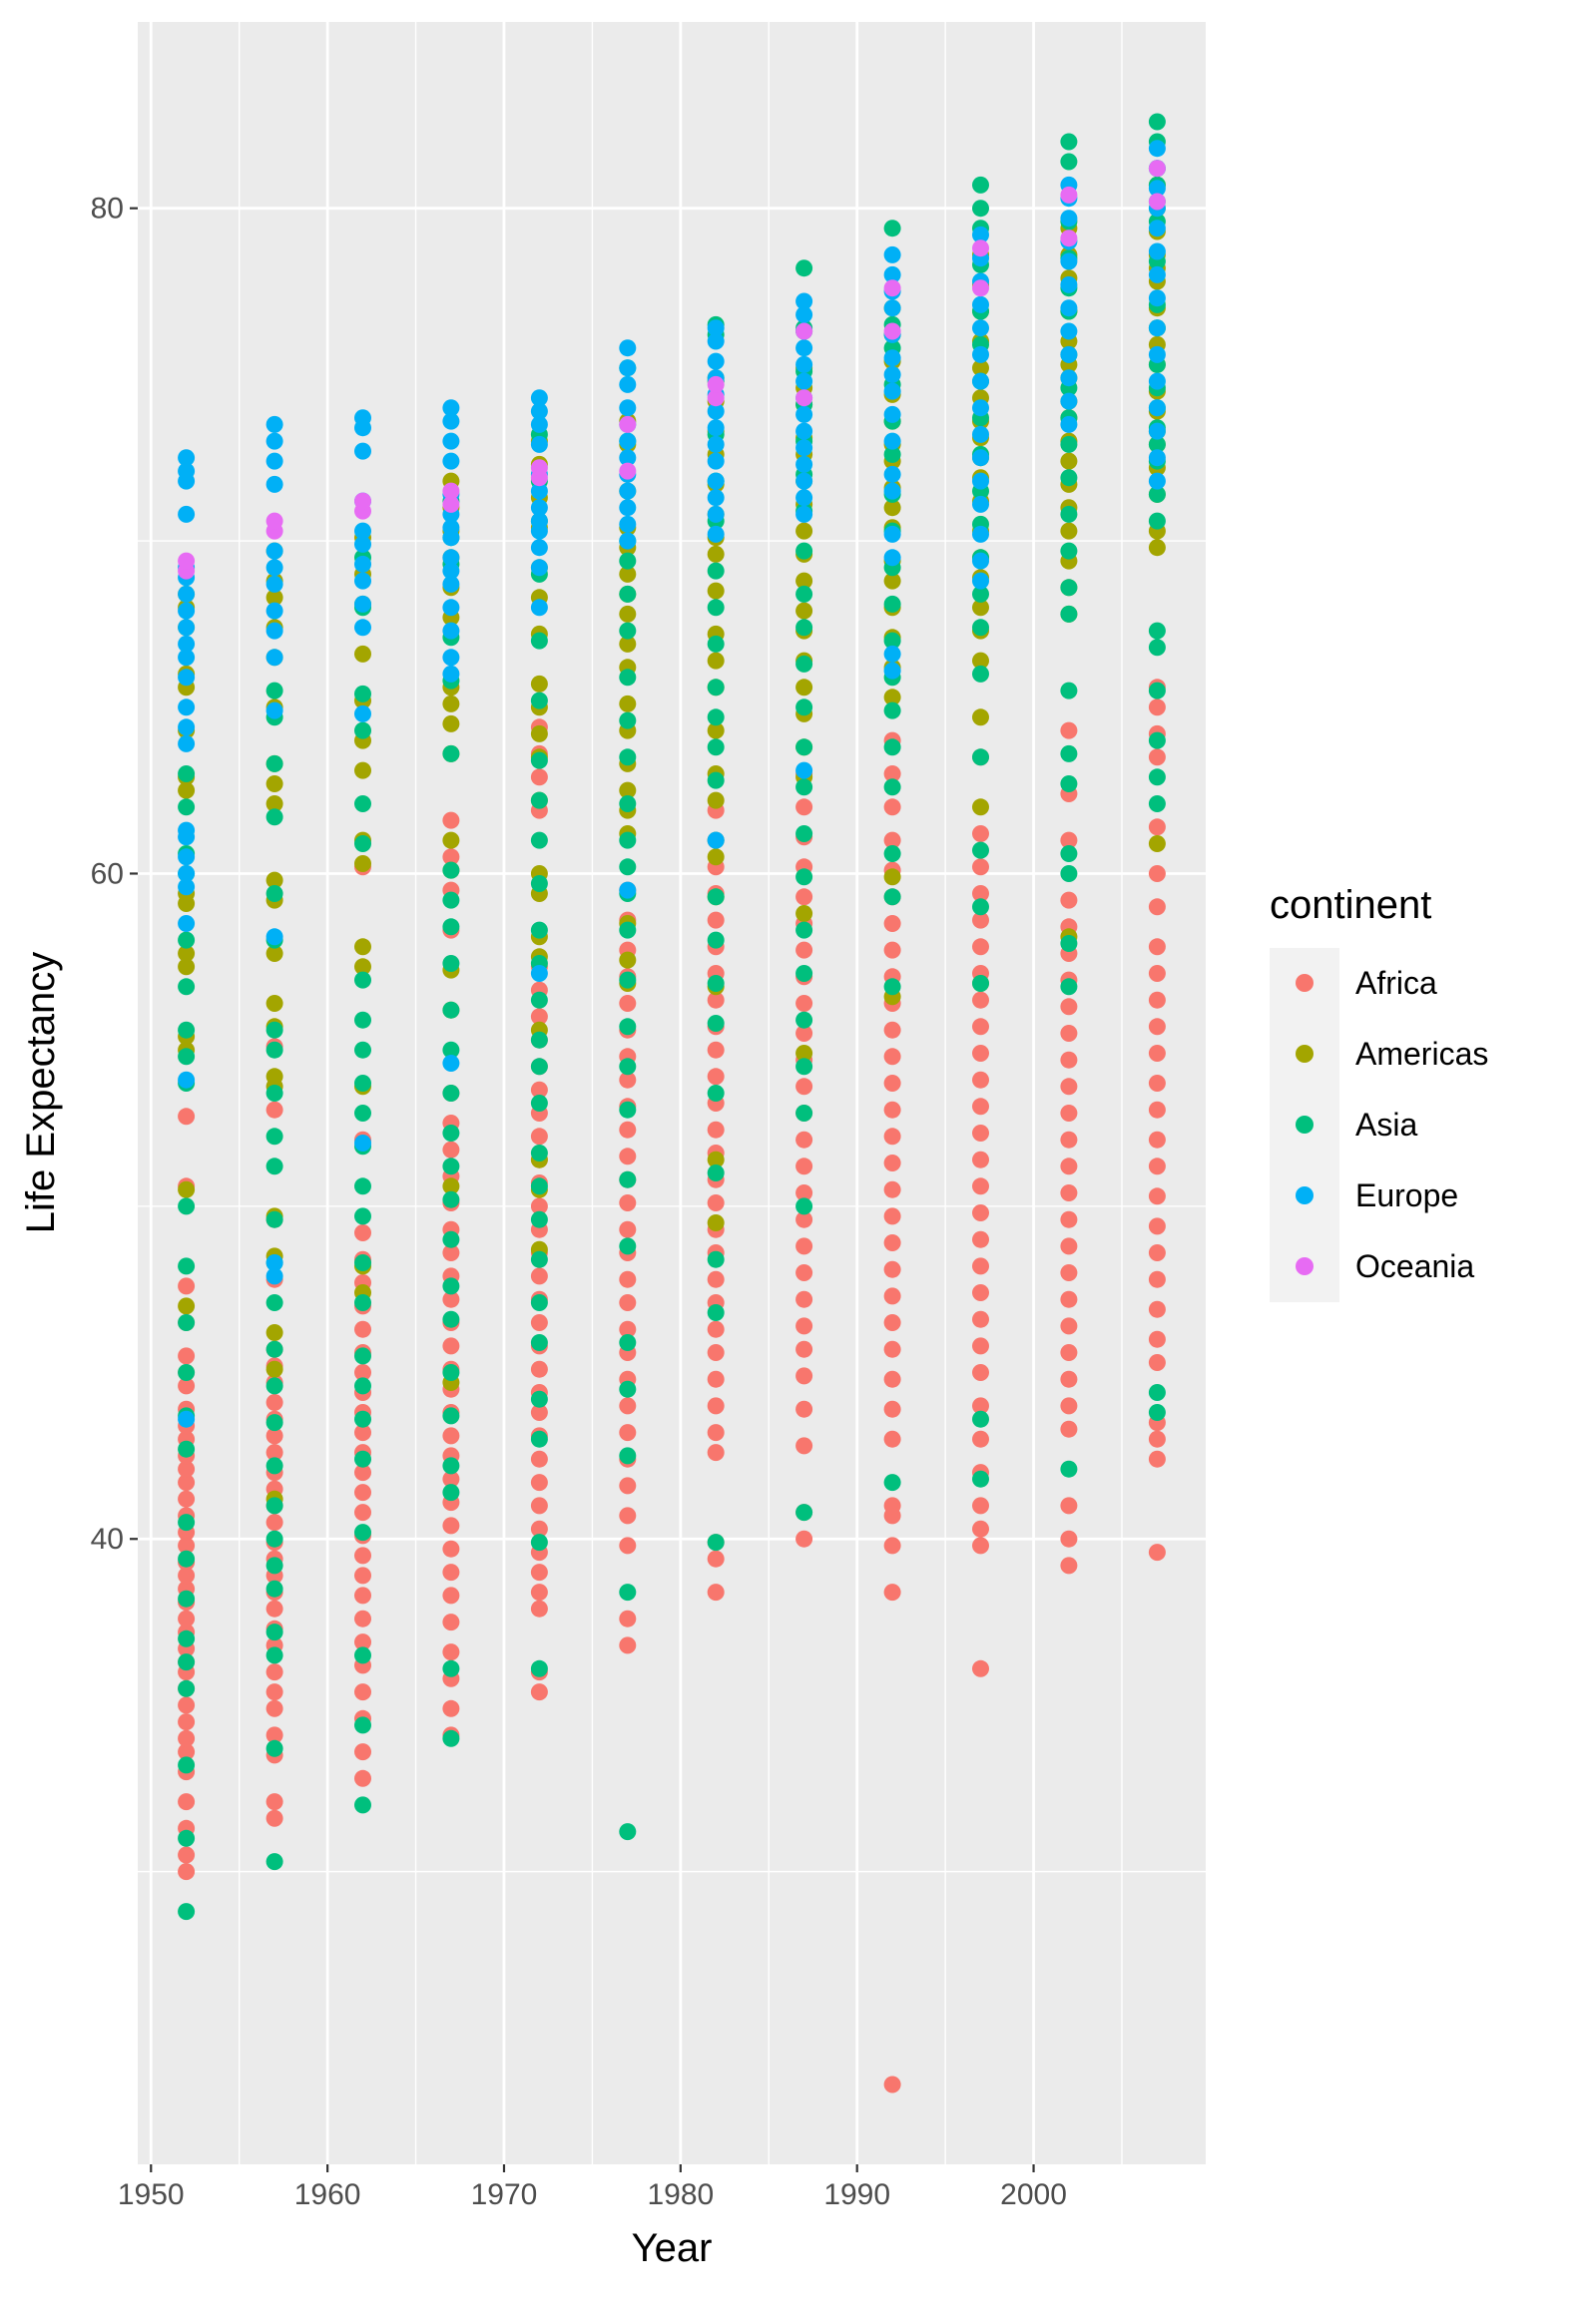 This screenshot has height=2324, width=1580. Describe the element at coordinates (1305, 983) in the screenshot. I see `legend-key-africa` at that location.